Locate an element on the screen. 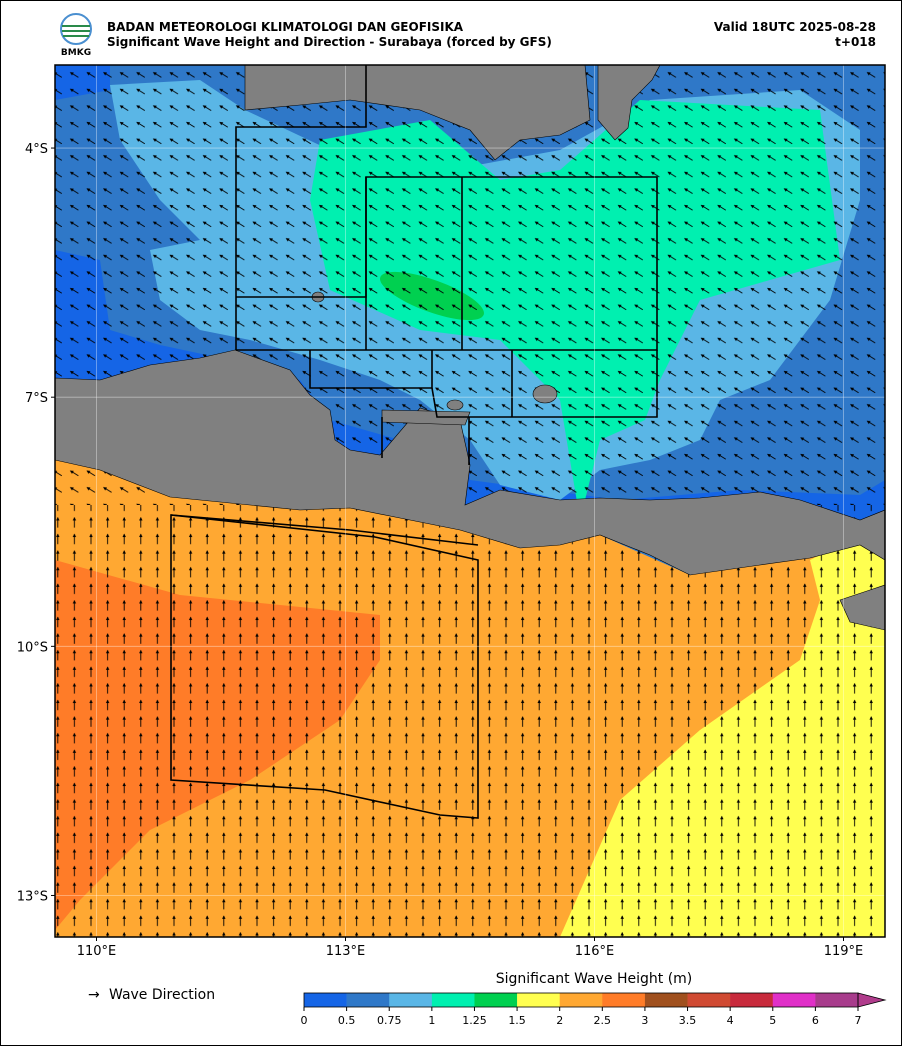 The image size is (902, 1050). y-tick-label: 7°S is located at coordinates (36, 398).